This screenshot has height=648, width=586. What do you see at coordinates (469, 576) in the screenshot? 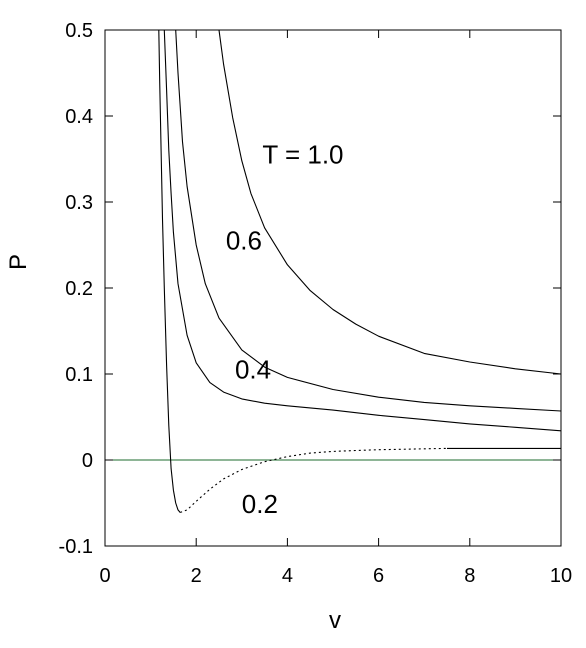
I see `x-tick-label: 8` at bounding box center [469, 576].